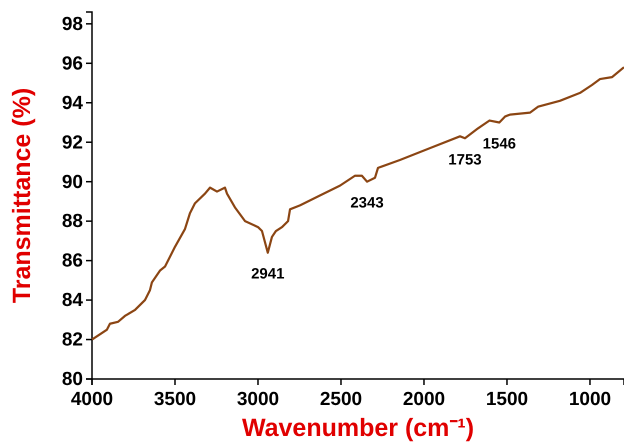 This screenshot has width=624, height=442. I want to click on x-axis-title: Wavenumber (cm⁻¹), so click(358, 428).